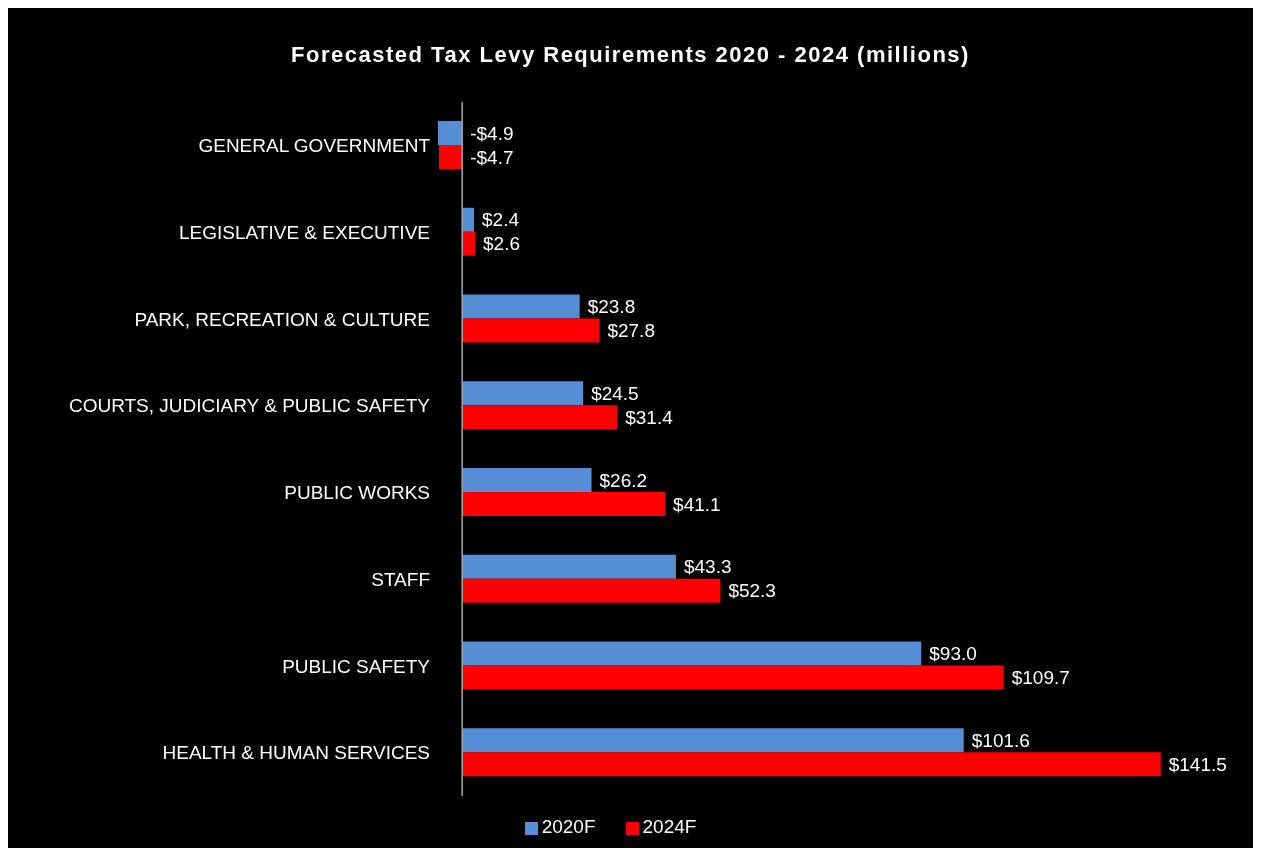 The height and width of the screenshot is (859, 1261). I want to click on data-label: $2.4, so click(501, 220).